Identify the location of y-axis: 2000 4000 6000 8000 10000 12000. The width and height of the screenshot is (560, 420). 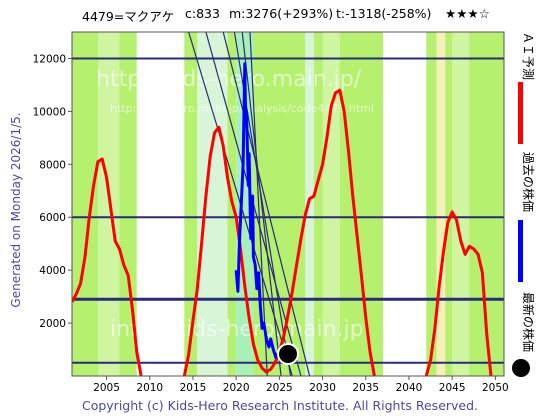
(52, 191).